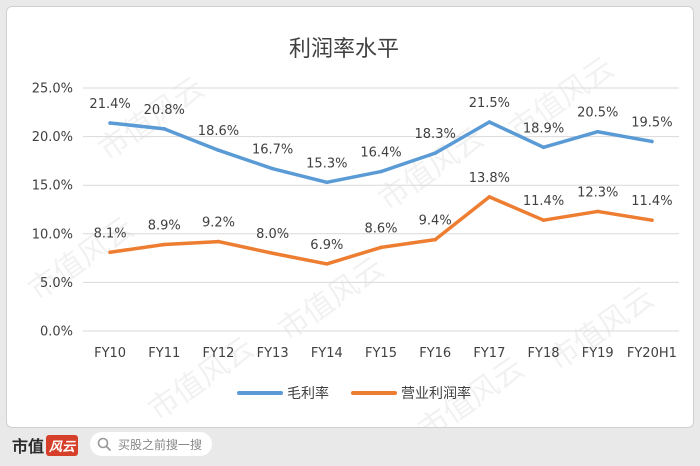 The height and width of the screenshot is (466, 700). I want to click on data-label: 18.6%, so click(218, 131).